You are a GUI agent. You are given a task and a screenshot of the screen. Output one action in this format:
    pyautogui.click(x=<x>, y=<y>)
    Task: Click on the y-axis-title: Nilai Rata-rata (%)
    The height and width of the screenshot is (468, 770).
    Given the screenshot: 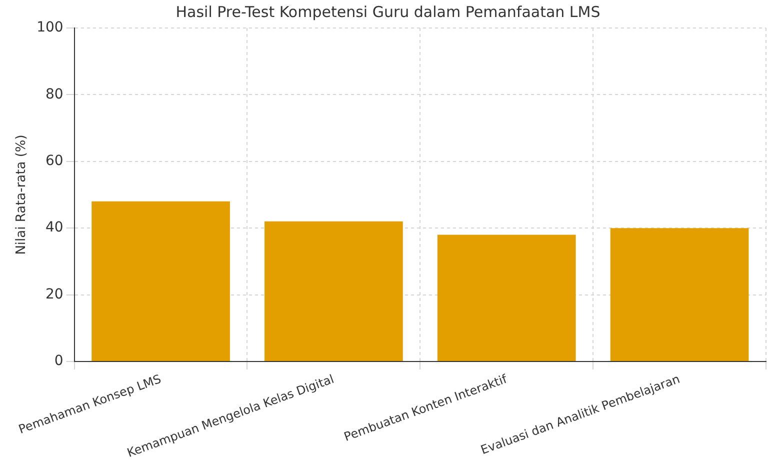 What is the action you would take?
    pyautogui.click(x=22, y=194)
    